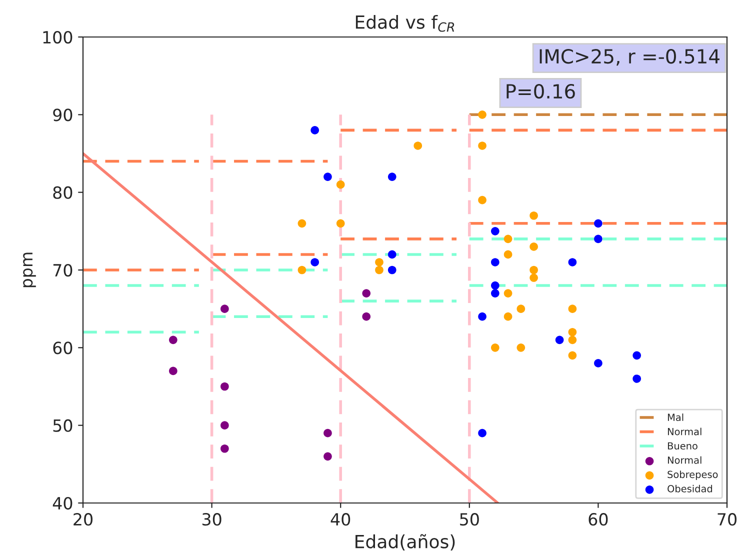 The image size is (739, 558). What do you see at coordinates (340, 519) in the screenshot?
I see `x-tick-label: 40` at bounding box center [340, 519].